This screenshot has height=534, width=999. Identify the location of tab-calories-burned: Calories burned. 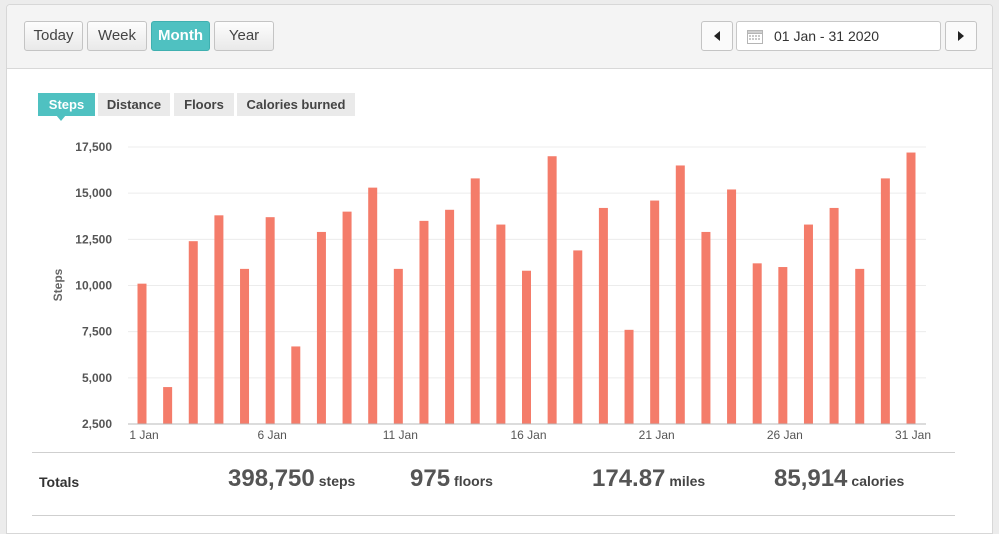
(296, 104).